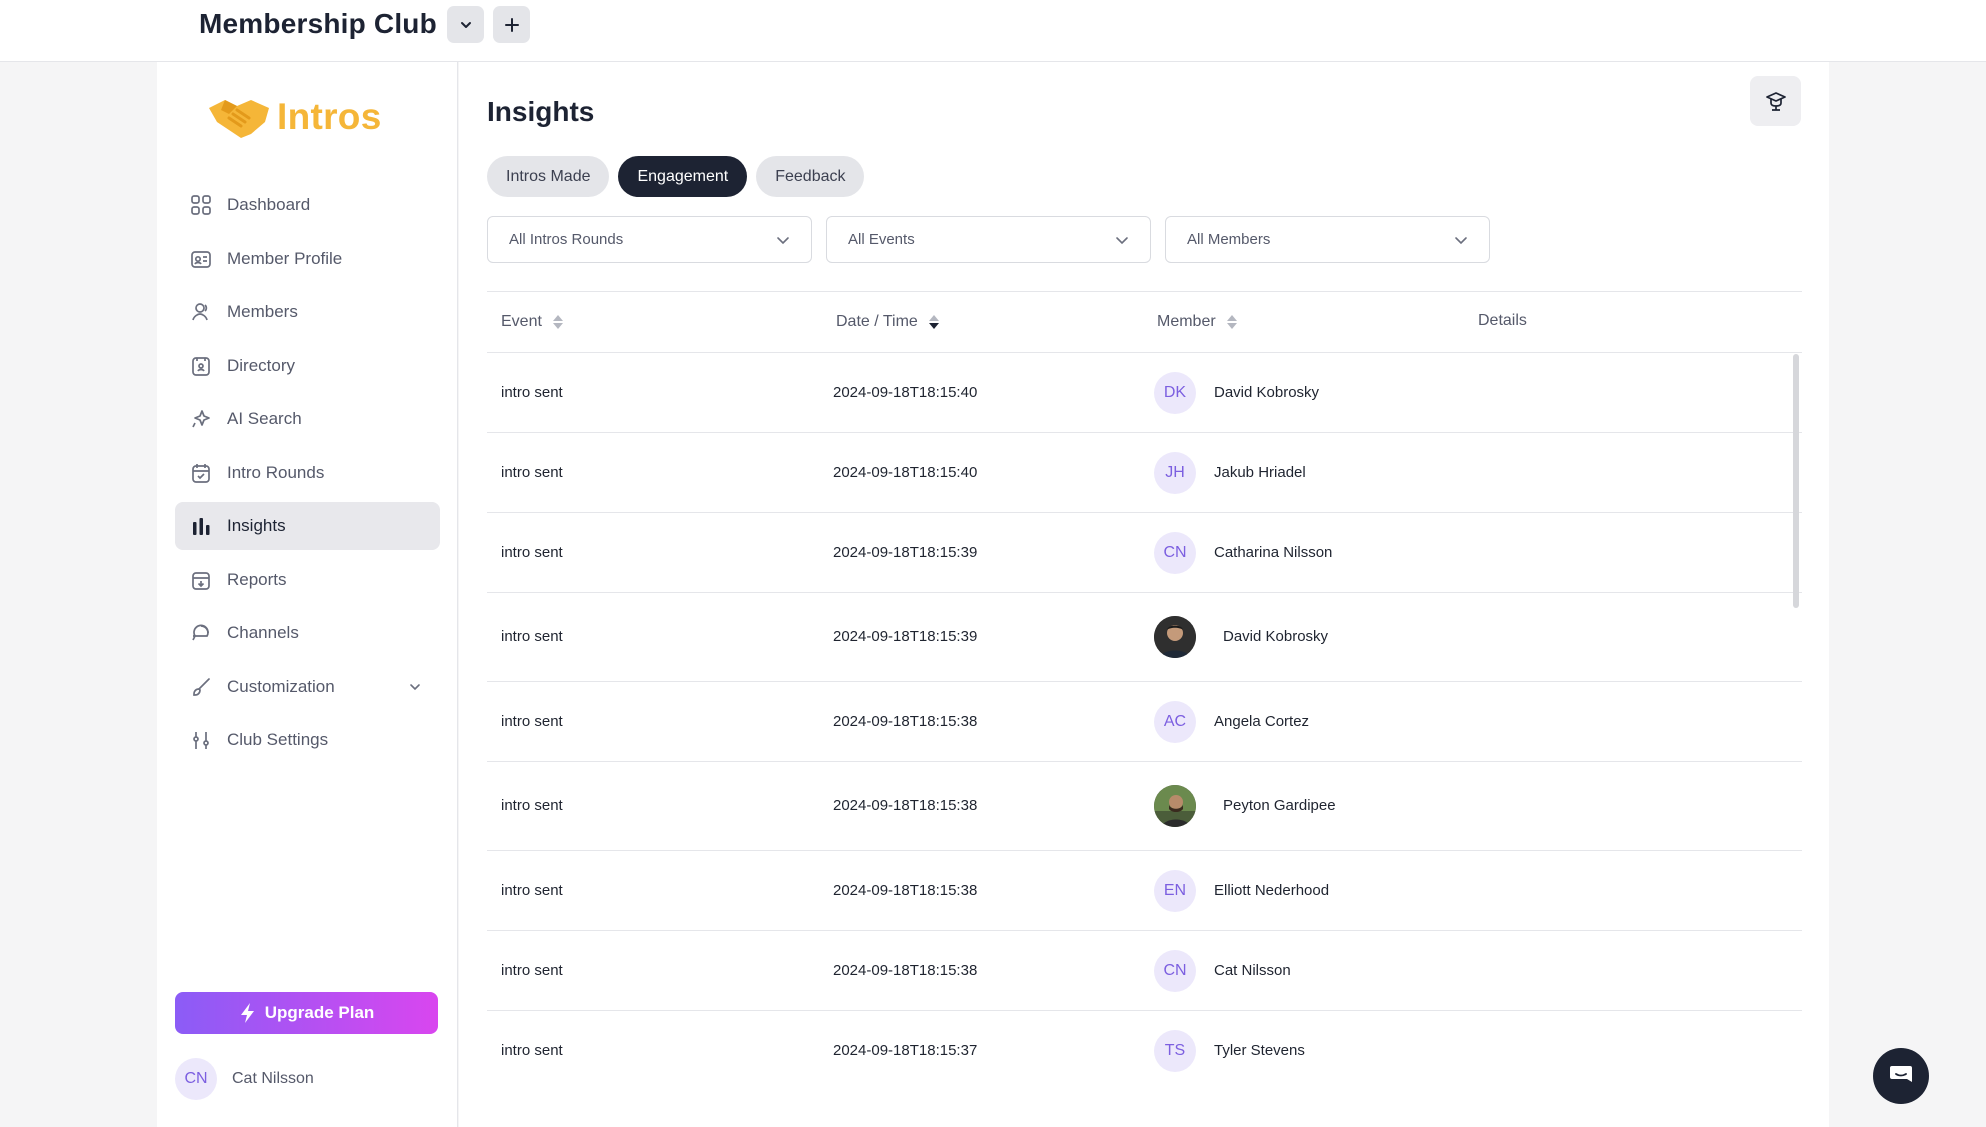 This screenshot has height=1127, width=1986. Describe the element at coordinates (905, 1050) in the screenshot. I see `datetime-cell: 2024-09-18T18:15:37` at that location.